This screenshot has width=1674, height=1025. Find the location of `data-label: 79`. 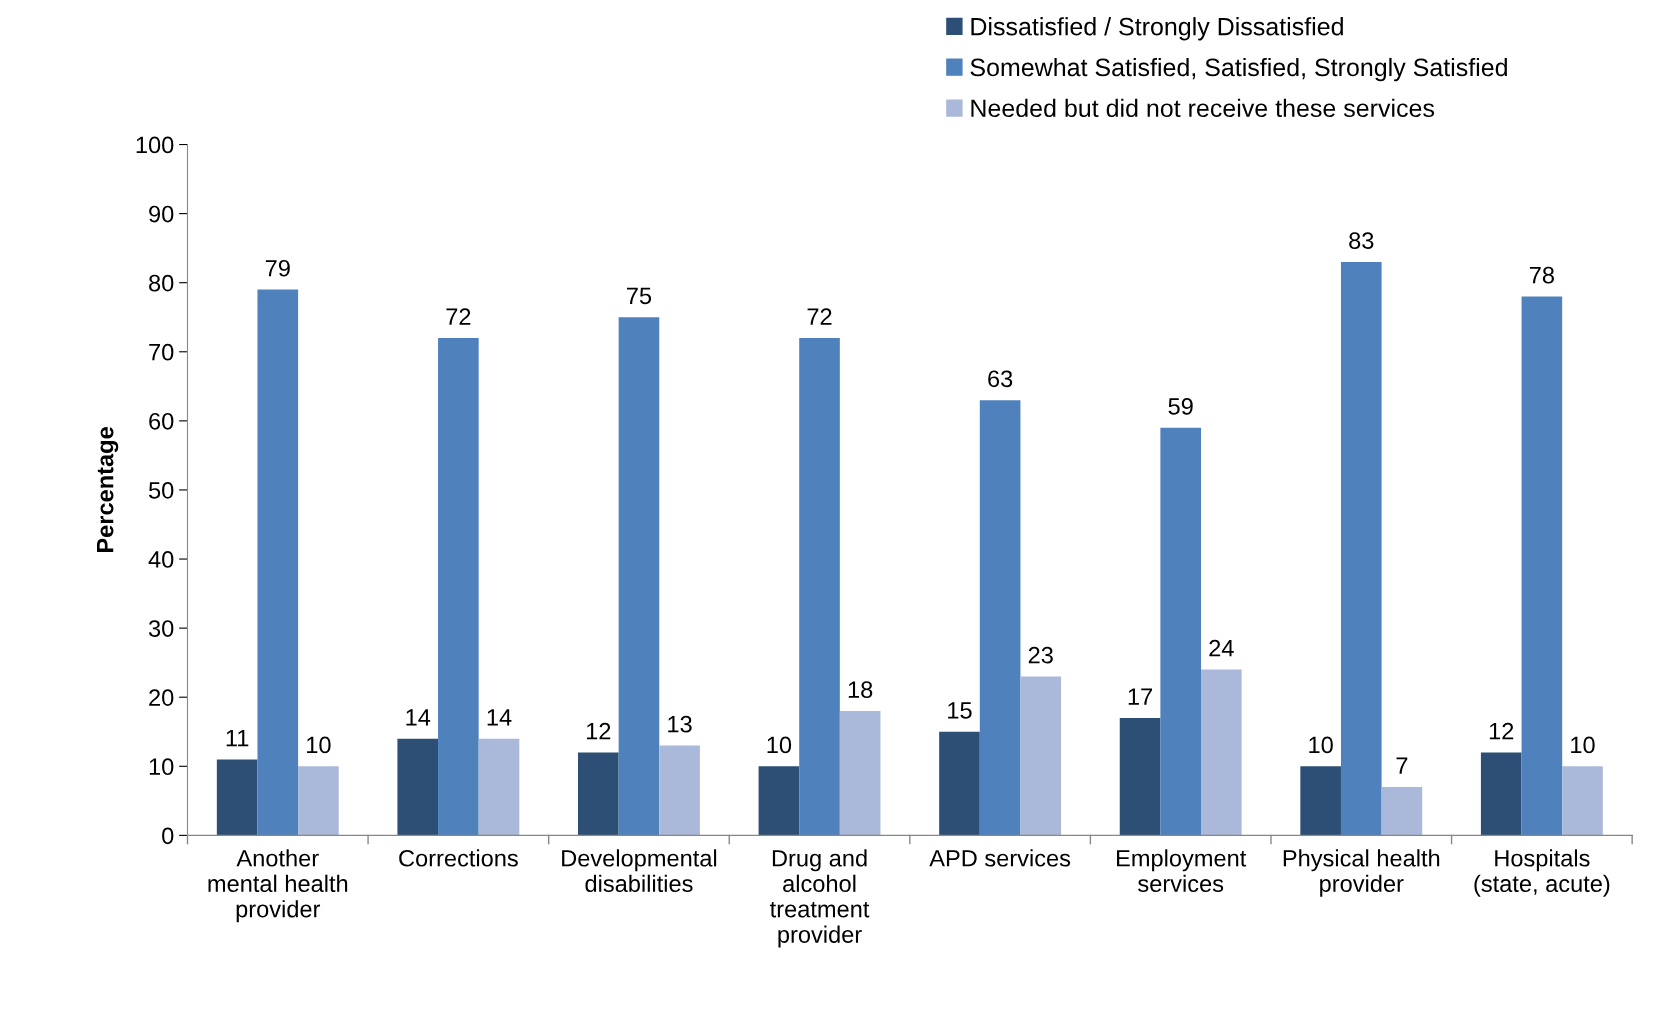

data-label: 79 is located at coordinates (277, 268).